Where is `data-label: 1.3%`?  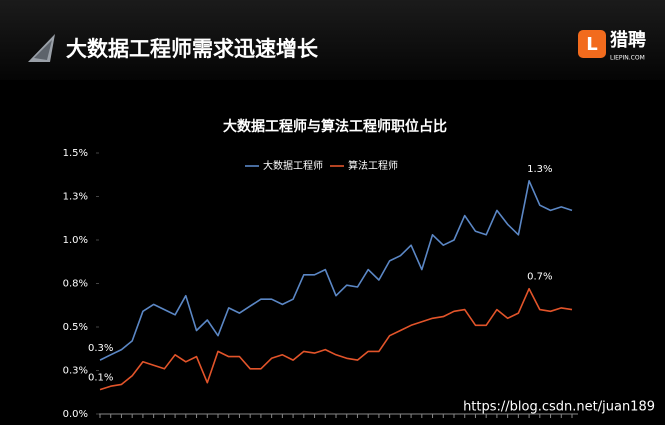
data-label: 1.3% is located at coordinates (539, 169).